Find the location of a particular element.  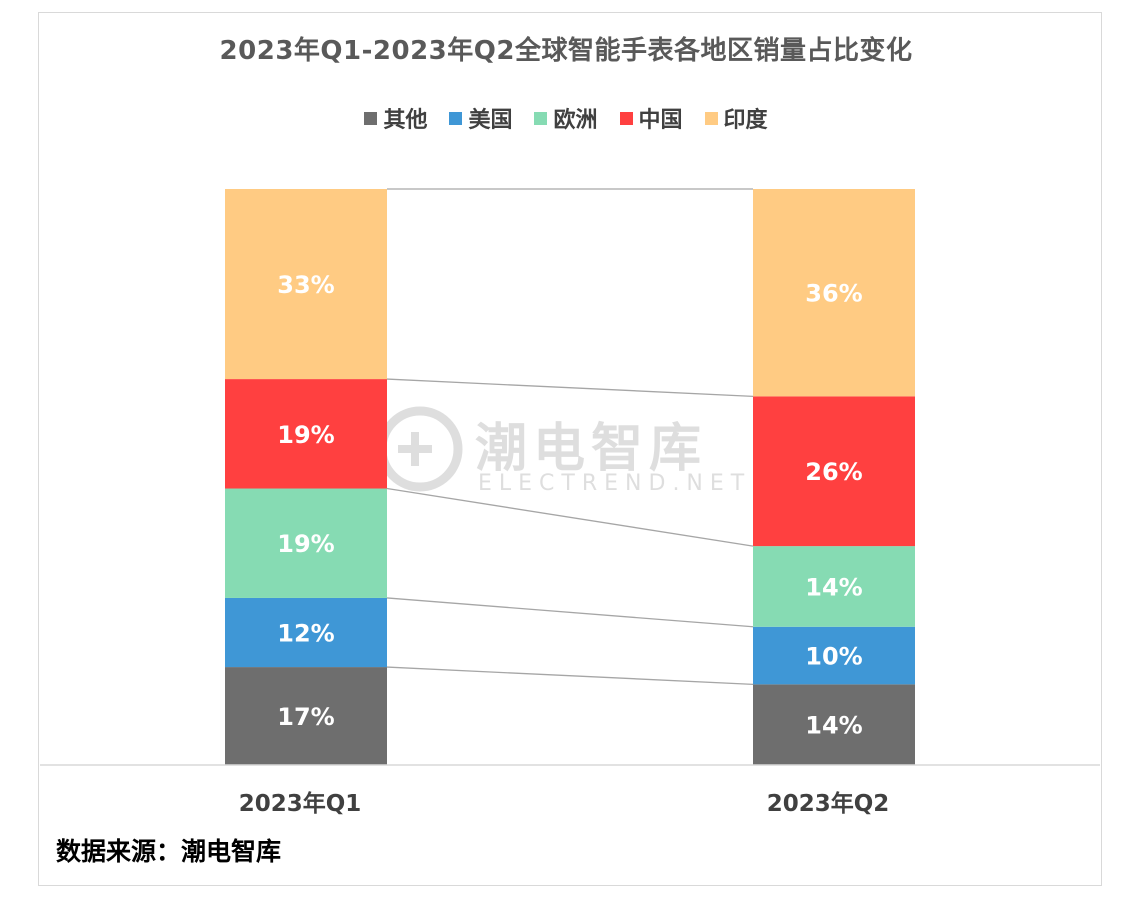

legend-item: 欧洲 is located at coordinates (566, 118).